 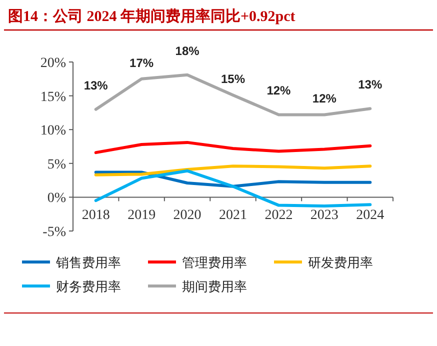 I want to click on x-tick-label: 2021, so click(x=233, y=216).